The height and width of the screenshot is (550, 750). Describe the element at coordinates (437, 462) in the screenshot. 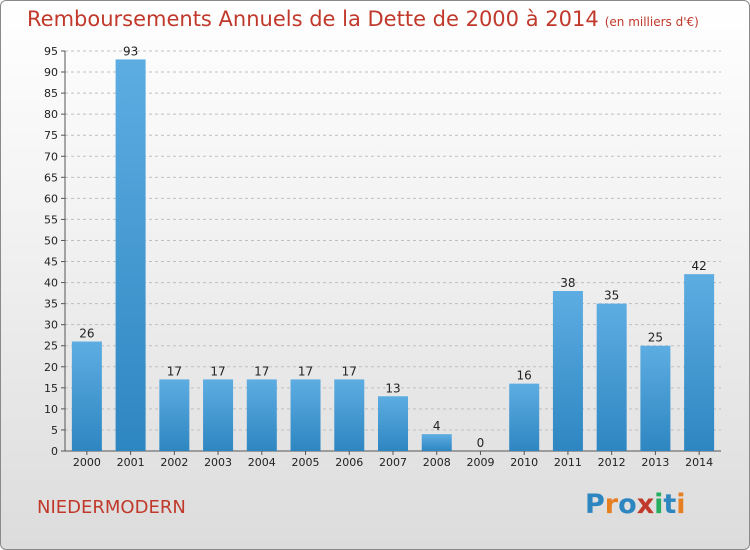

I see `x-tick-label: 2008` at that location.